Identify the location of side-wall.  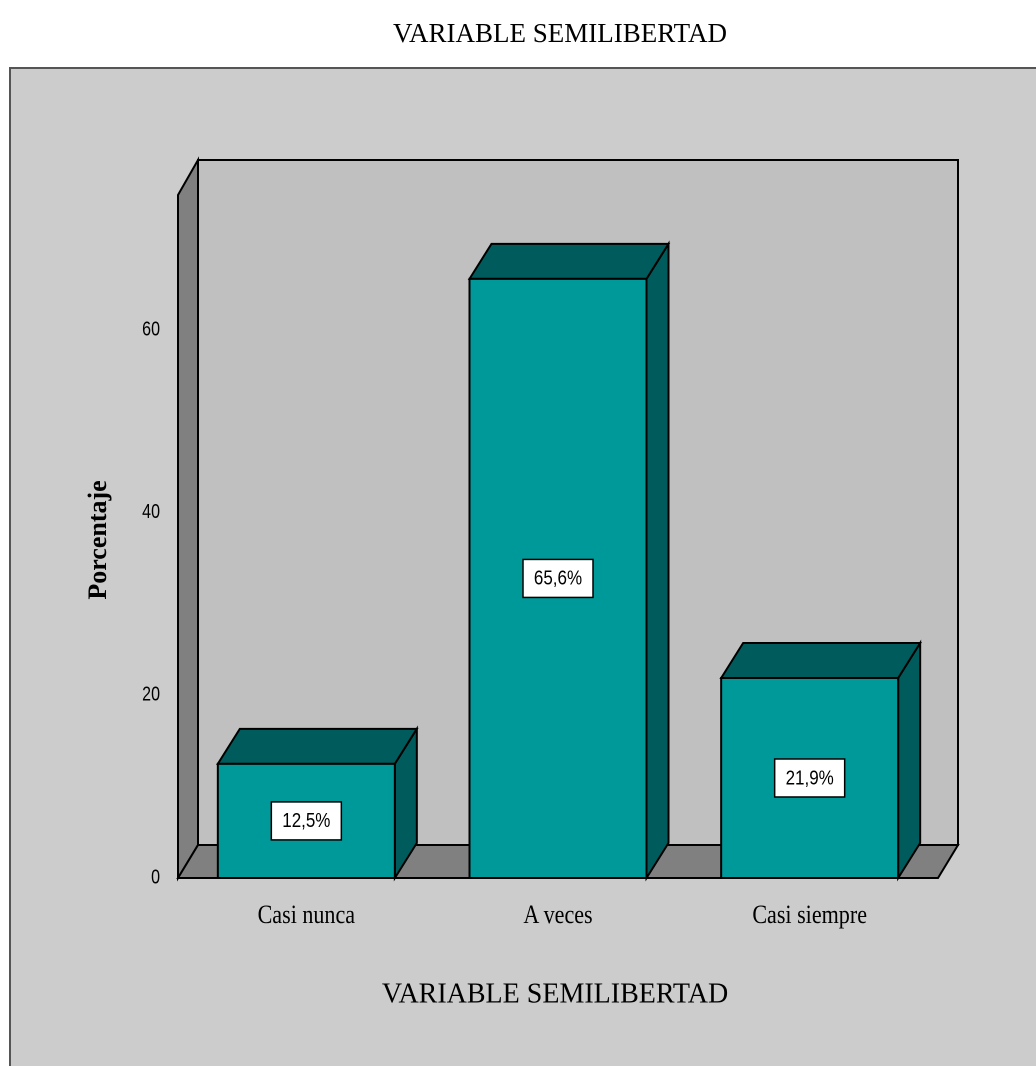
(188, 519).